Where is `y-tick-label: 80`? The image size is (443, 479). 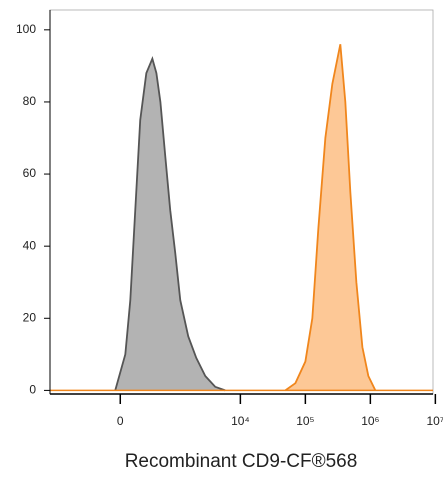 y-tick-label: 80 is located at coordinates (30, 101).